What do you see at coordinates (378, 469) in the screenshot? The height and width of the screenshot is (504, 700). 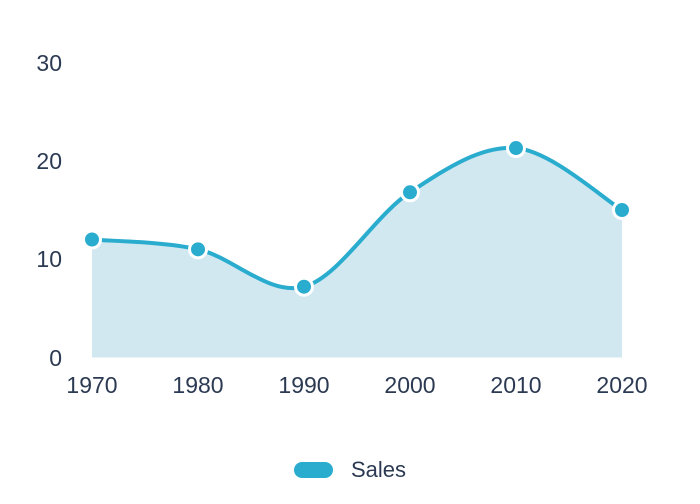 I see `legend-label: Sales` at bounding box center [378, 469].